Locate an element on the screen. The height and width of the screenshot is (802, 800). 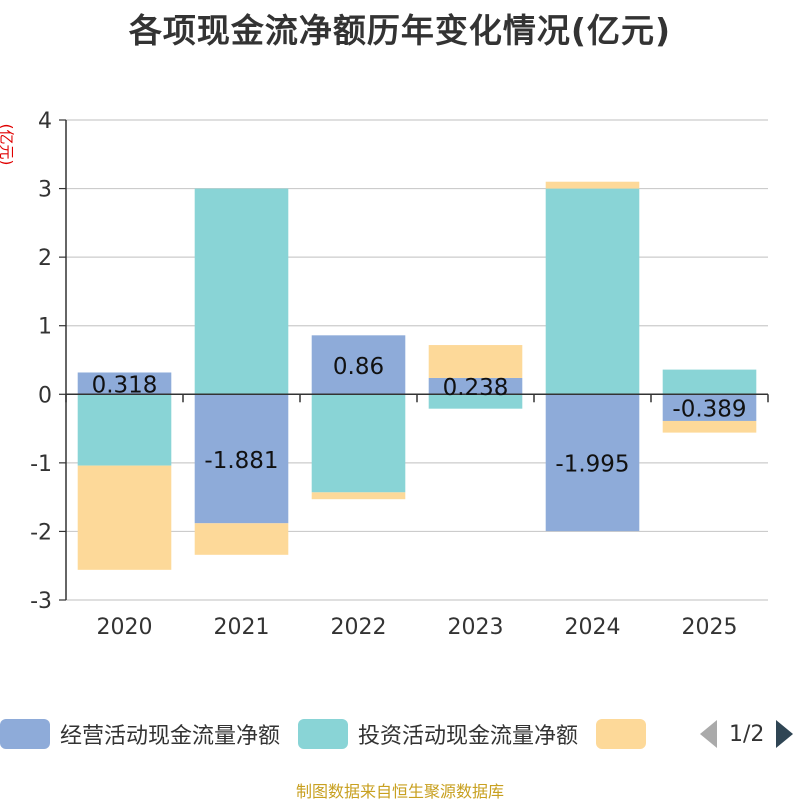
x-tick-label: 2020 is located at coordinates (125, 627).